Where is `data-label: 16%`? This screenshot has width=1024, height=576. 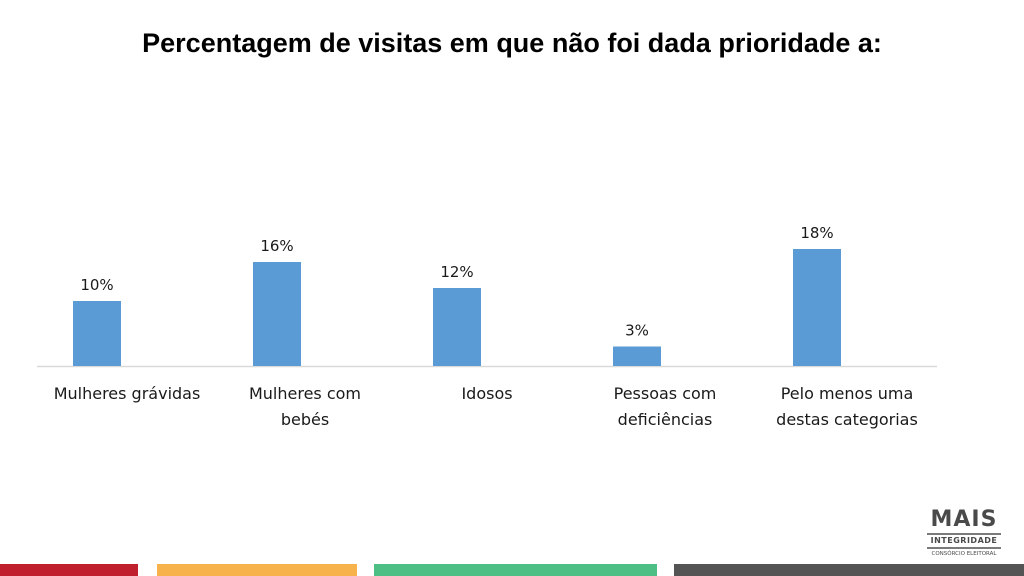 data-label: 16% is located at coordinates (276, 246).